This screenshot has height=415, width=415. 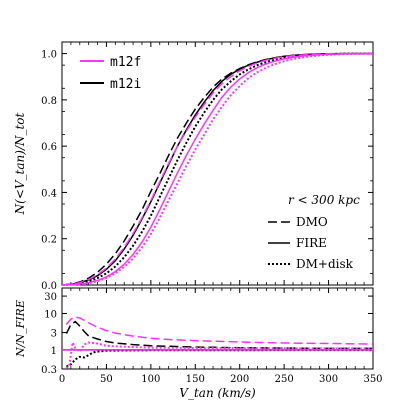 I want to click on bottom-xtick-label: 250, so click(x=284, y=379).